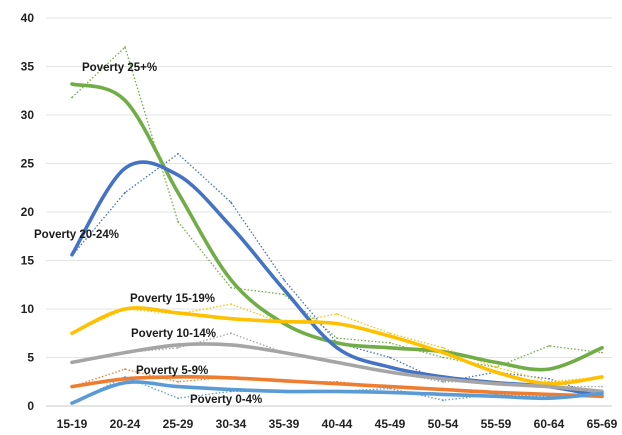 This screenshot has height=435, width=622. What do you see at coordinates (30, 358) in the screenshot?
I see `y-tick-label: 5` at bounding box center [30, 358].